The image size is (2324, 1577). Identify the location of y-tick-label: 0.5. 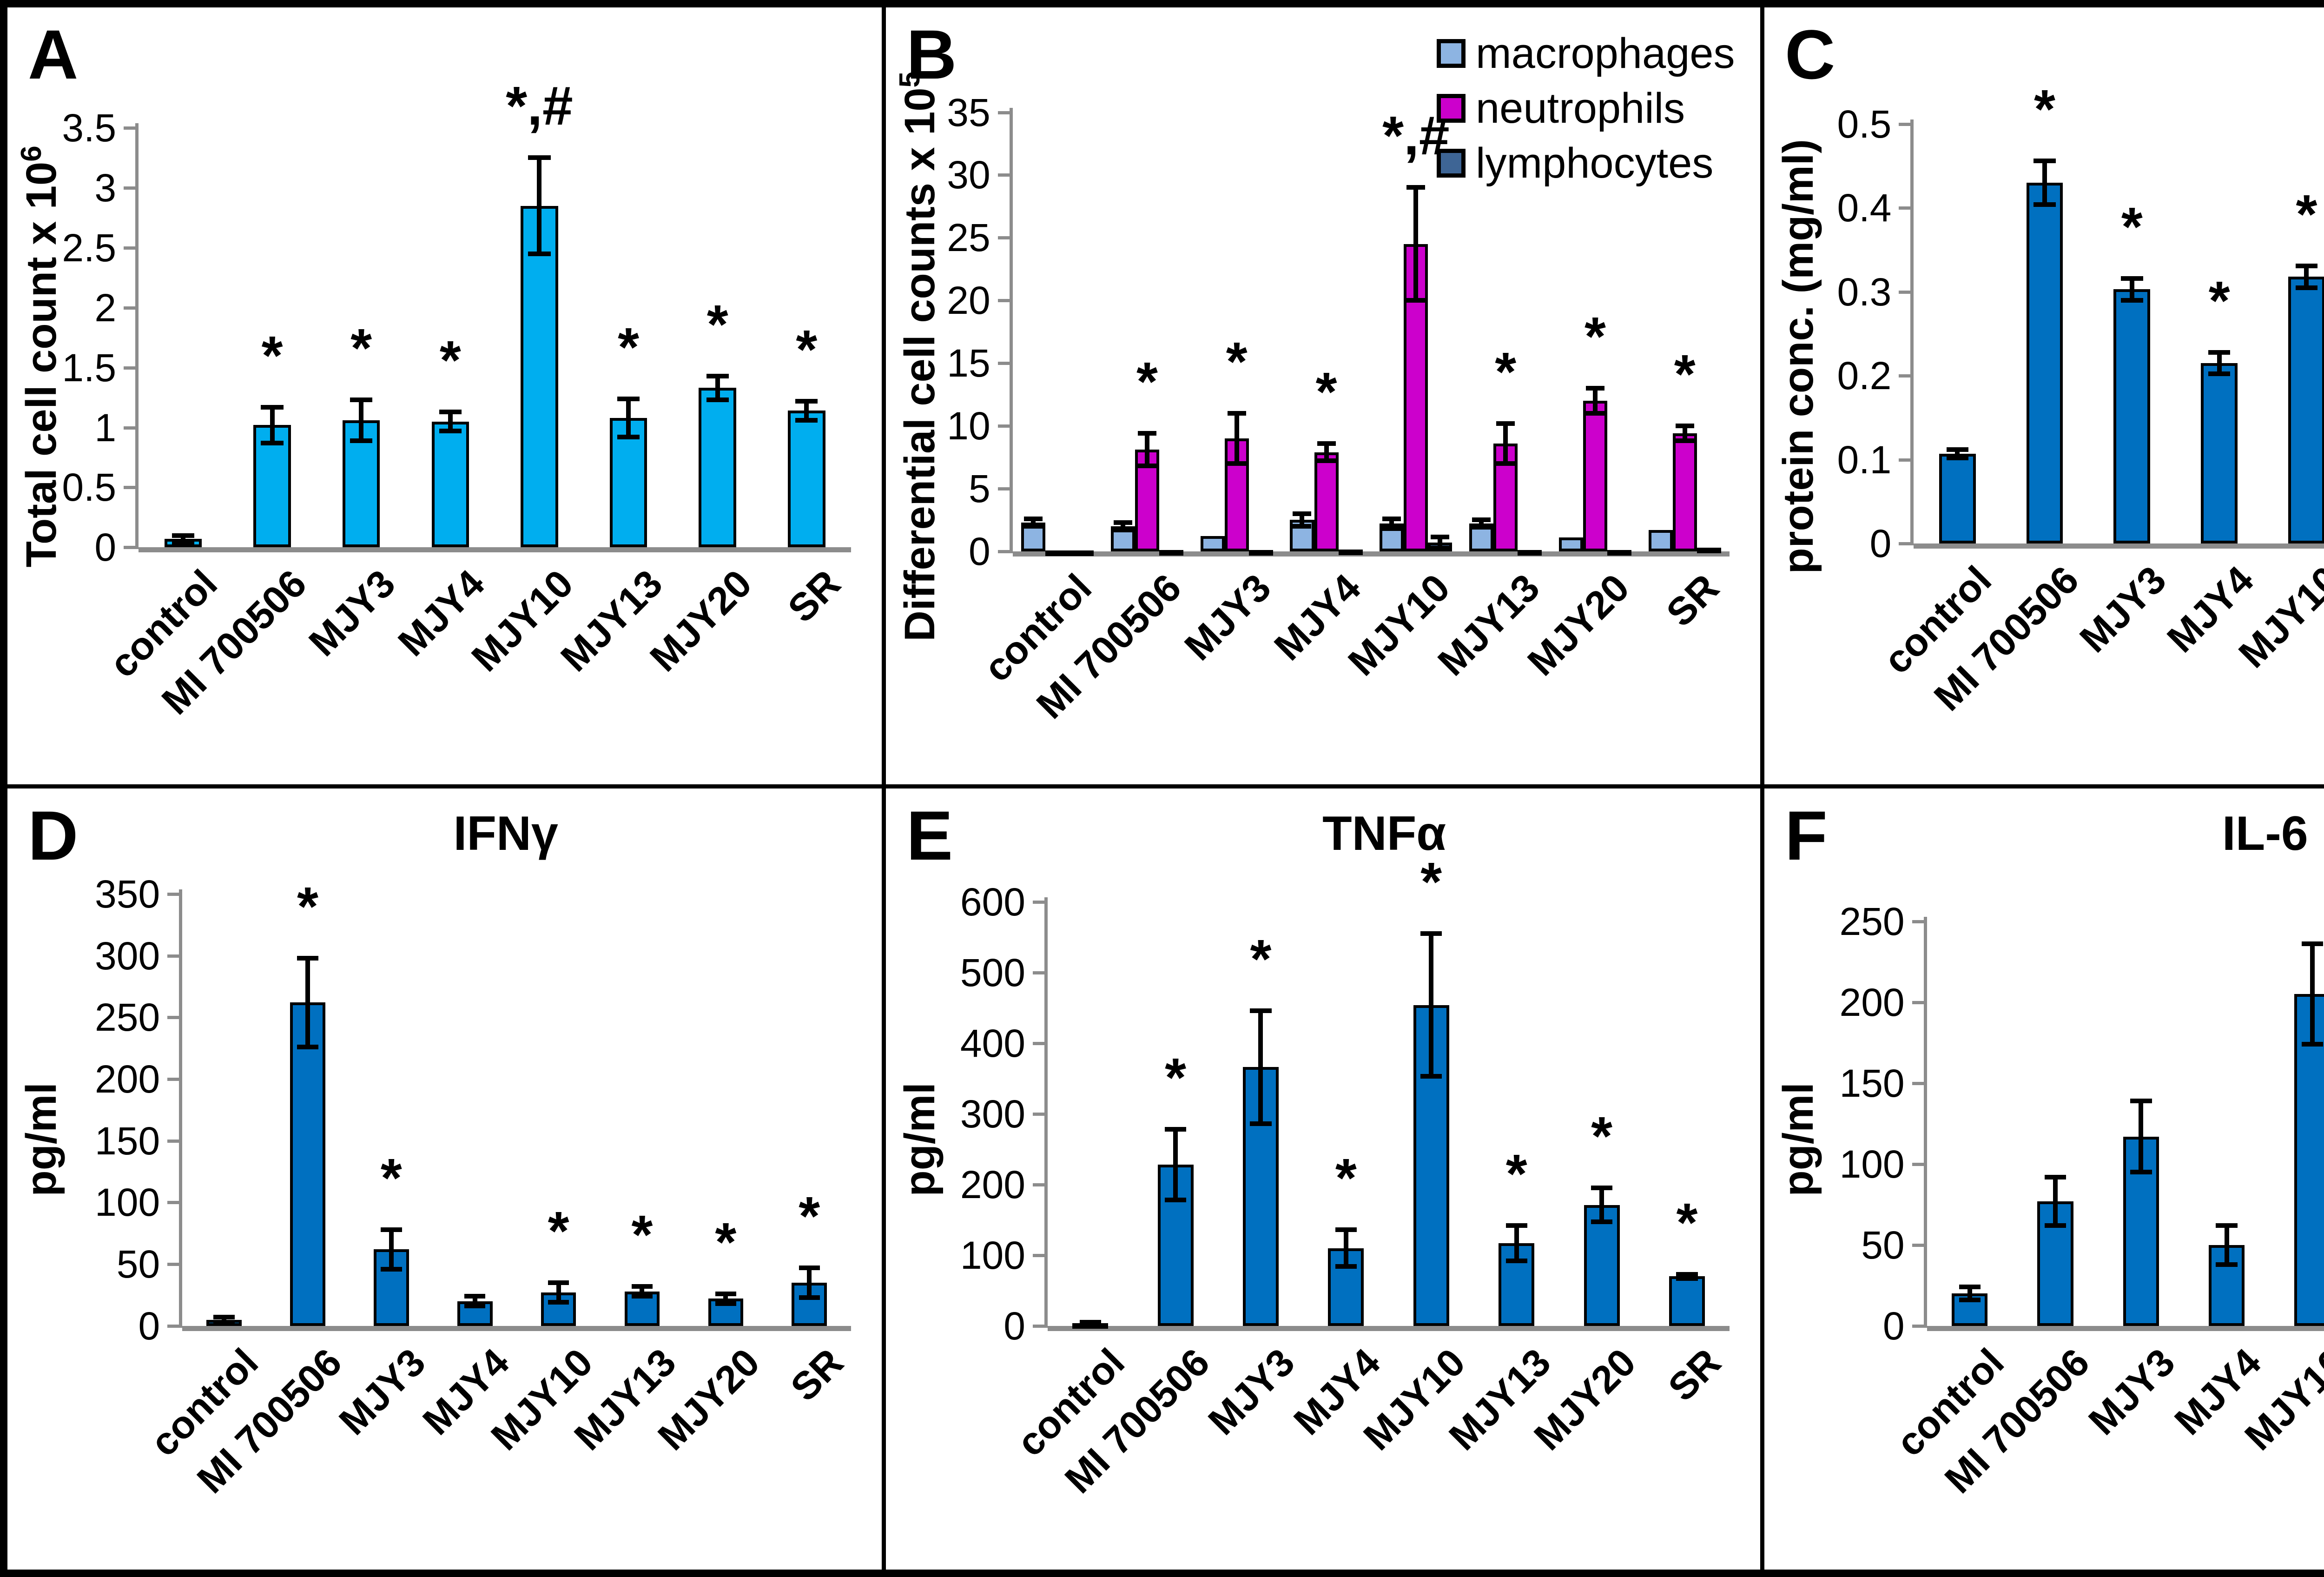
(1864, 124).